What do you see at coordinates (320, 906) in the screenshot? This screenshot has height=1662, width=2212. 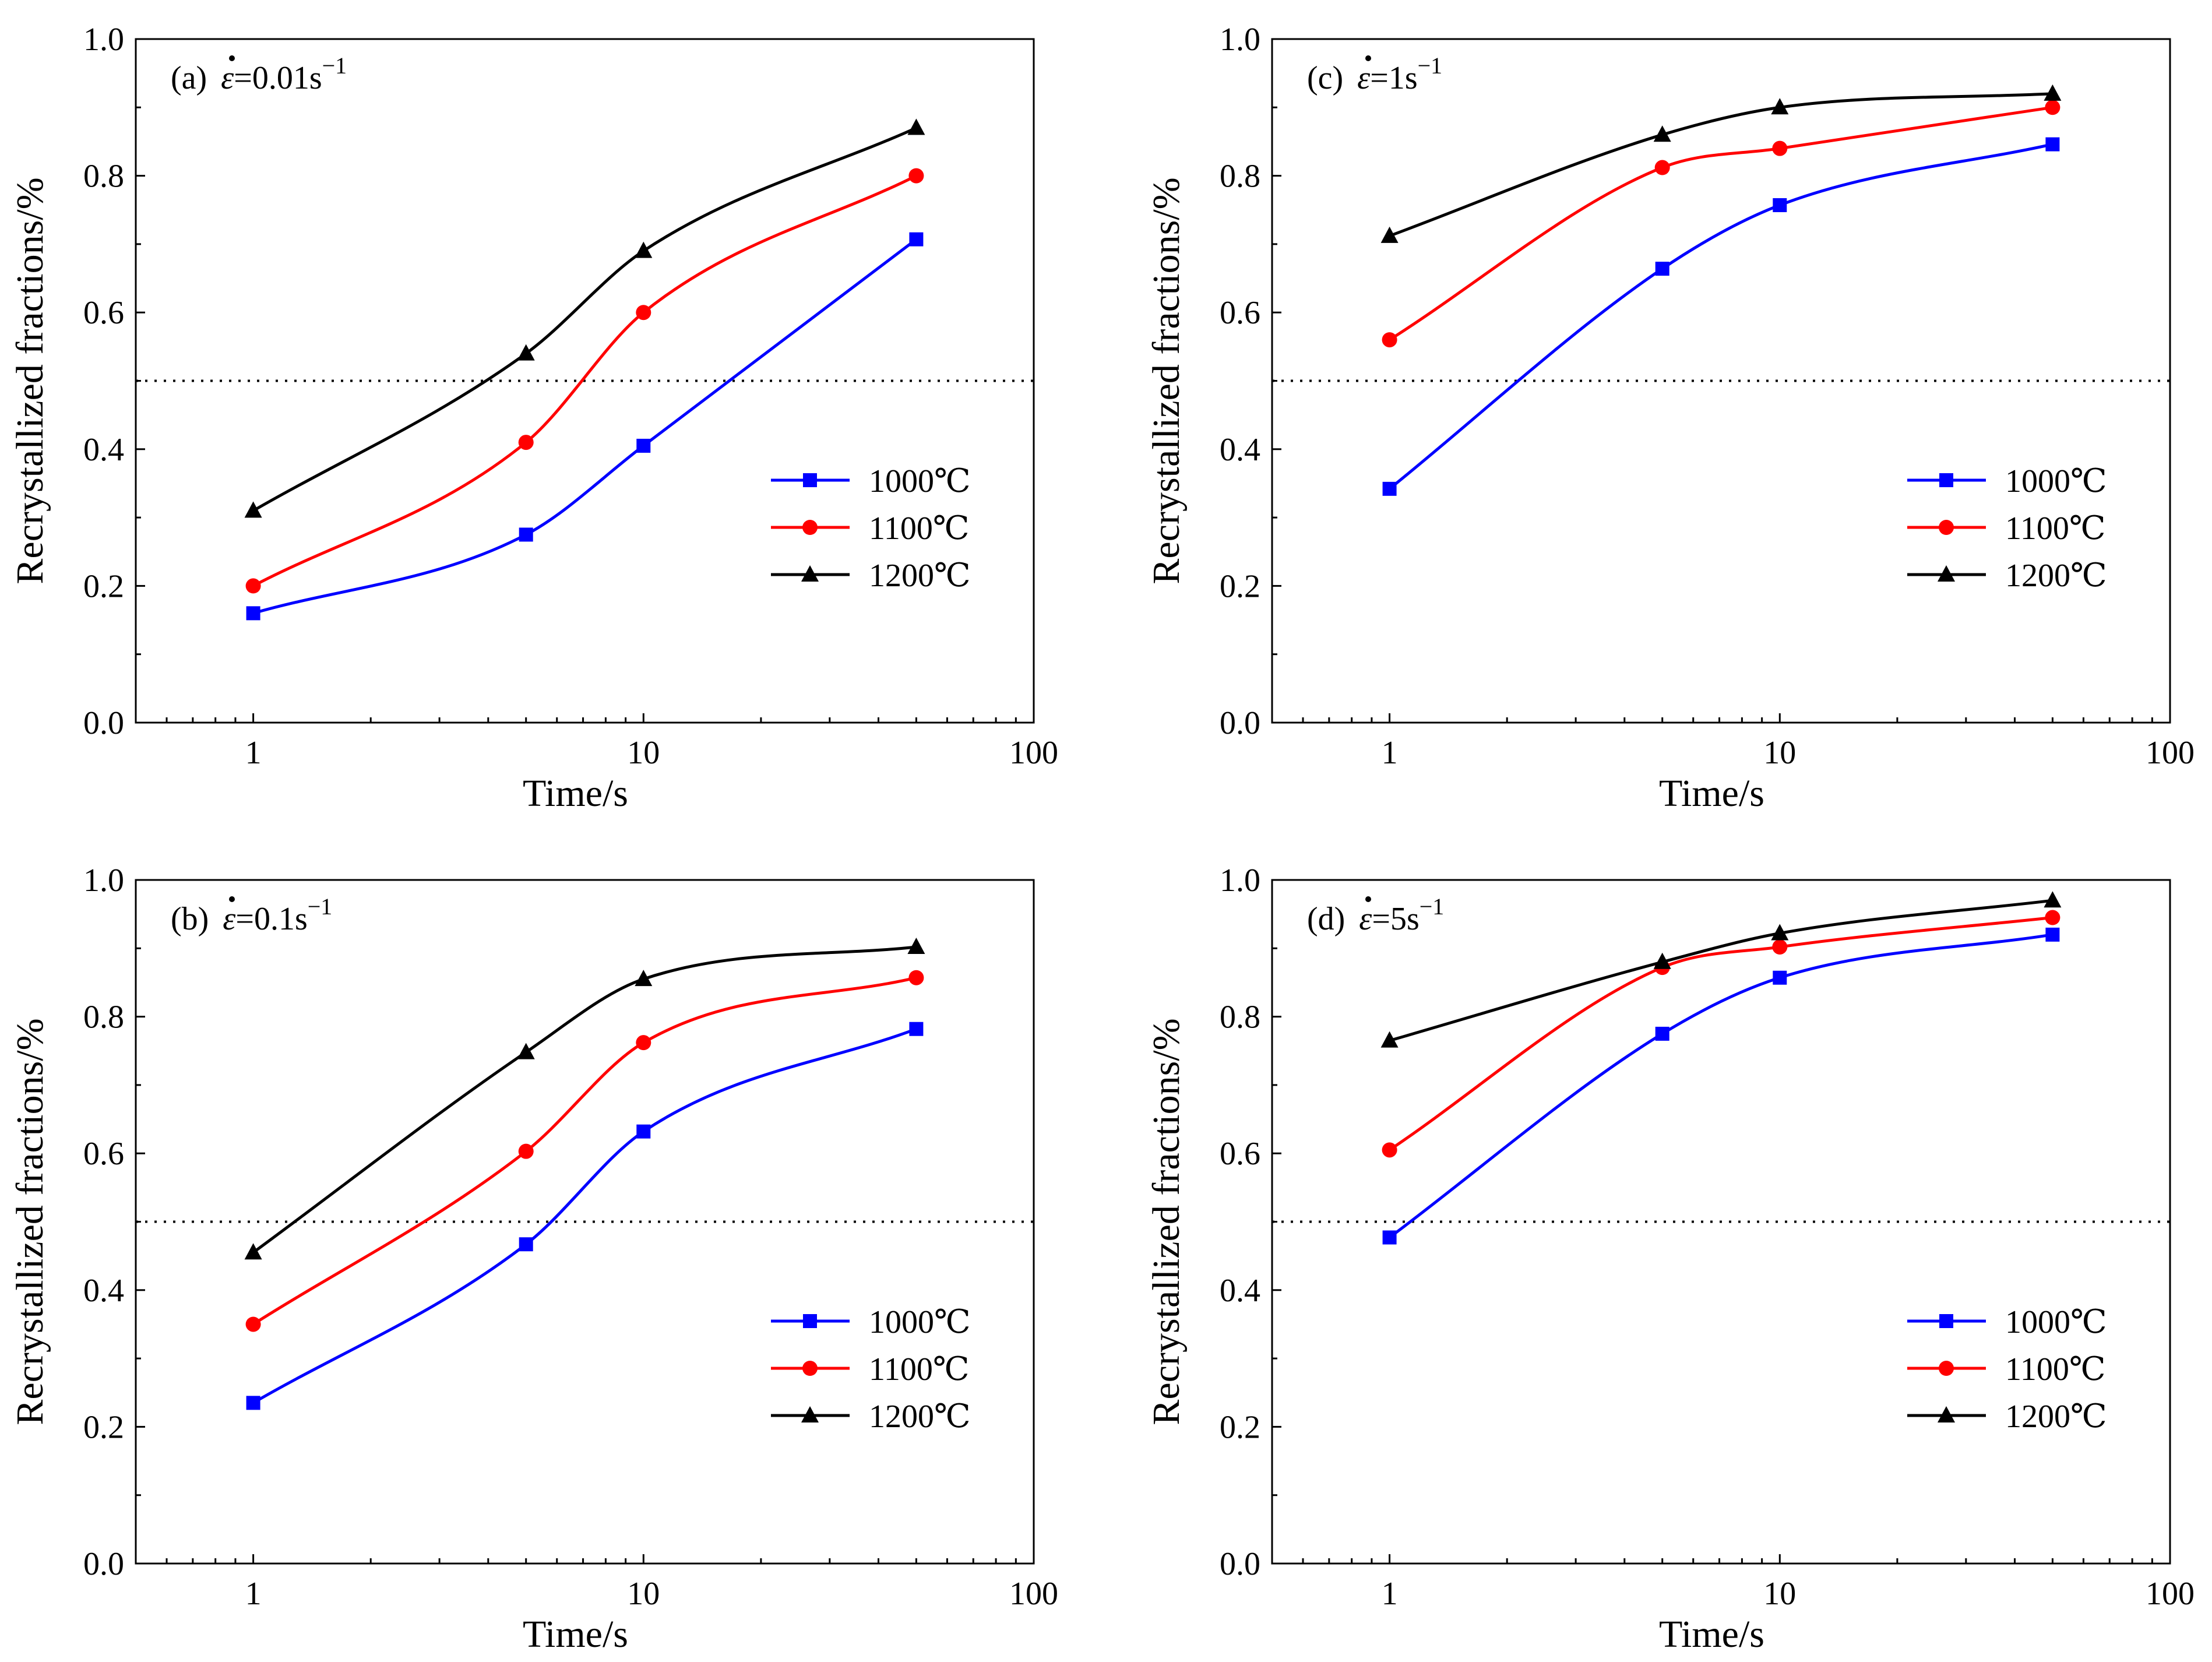 I see `strain-rate-exponent: −1` at bounding box center [320, 906].